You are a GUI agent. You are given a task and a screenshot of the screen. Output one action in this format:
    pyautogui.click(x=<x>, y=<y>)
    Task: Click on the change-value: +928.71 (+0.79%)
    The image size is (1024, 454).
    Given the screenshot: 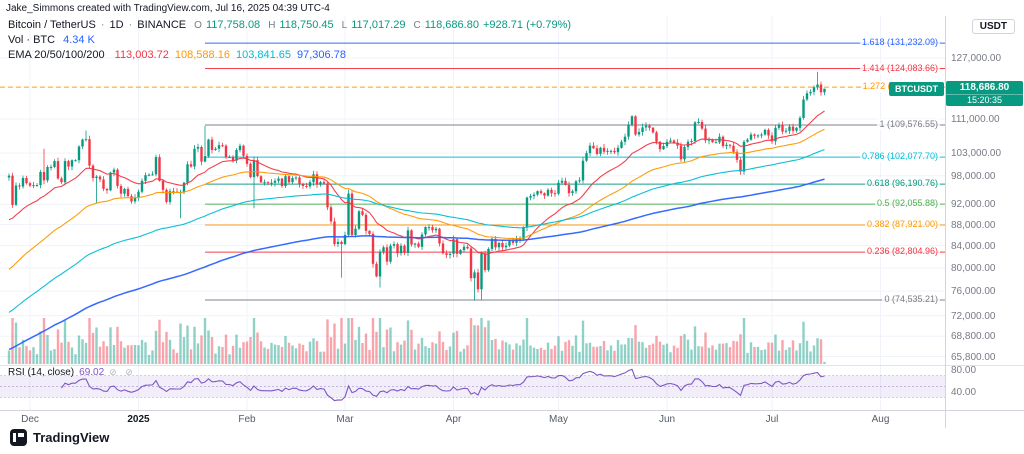 What is the action you would take?
    pyautogui.click(x=527, y=25)
    